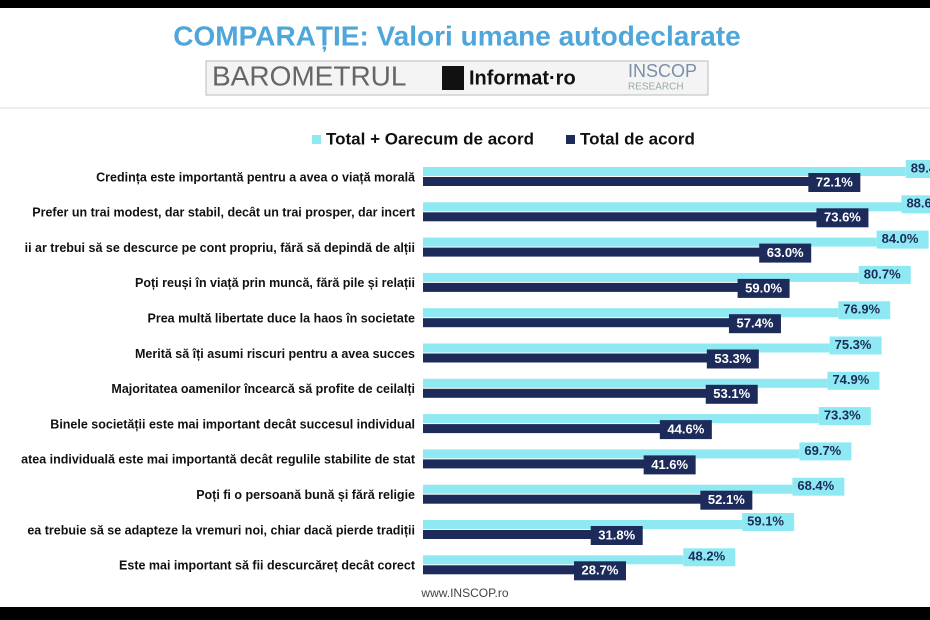 The height and width of the screenshot is (620, 930). What do you see at coordinates (850, 379) in the screenshot?
I see `value-label: 74.9%` at bounding box center [850, 379].